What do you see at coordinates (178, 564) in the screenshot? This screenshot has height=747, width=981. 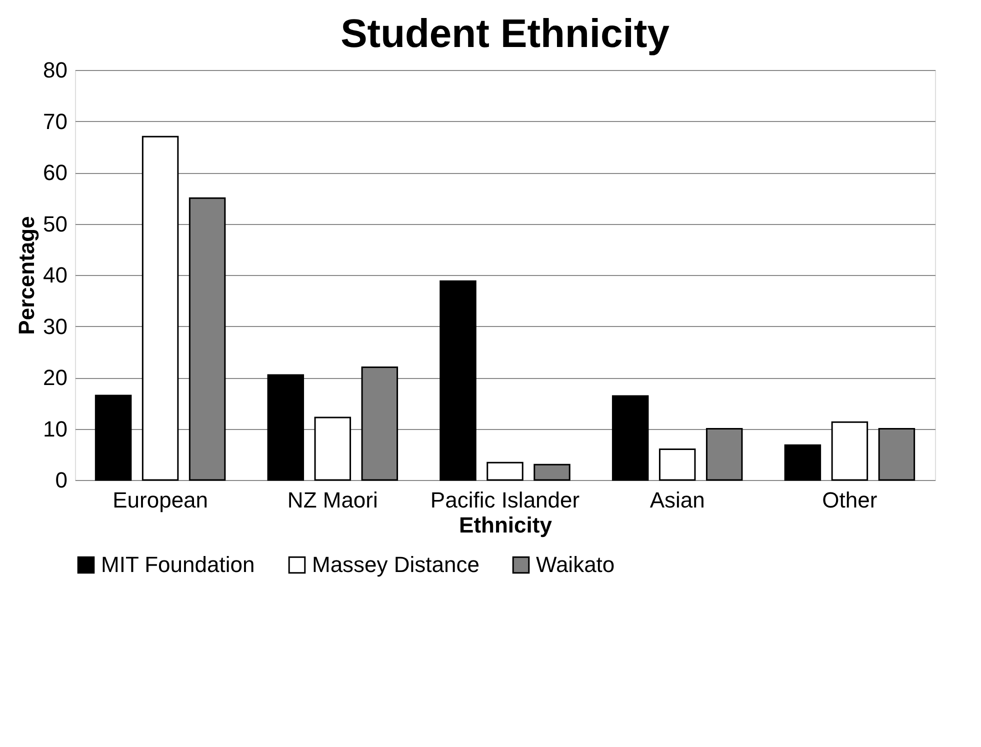 I see `legend-label: MIT Foundation` at bounding box center [178, 564].